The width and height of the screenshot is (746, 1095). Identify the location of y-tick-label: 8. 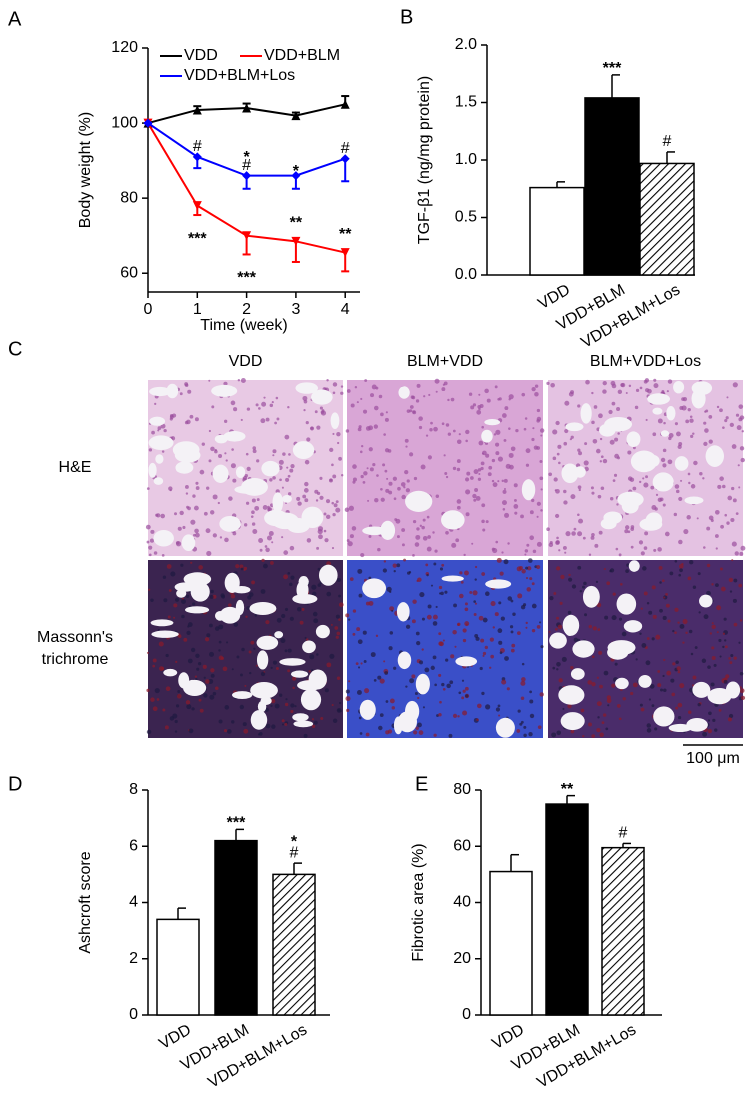
(133, 789).